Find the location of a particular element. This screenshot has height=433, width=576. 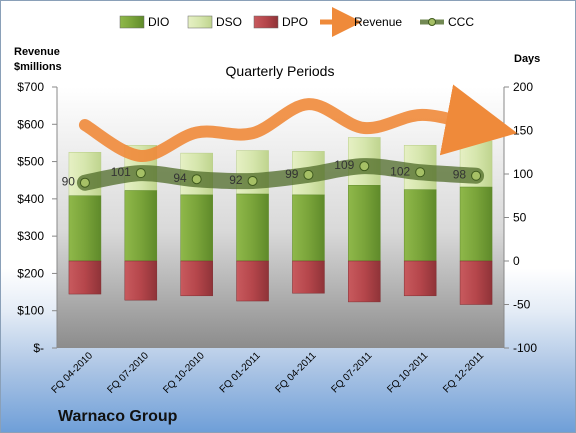

left-tick-label: $700 is located at coordinates (30, 87).